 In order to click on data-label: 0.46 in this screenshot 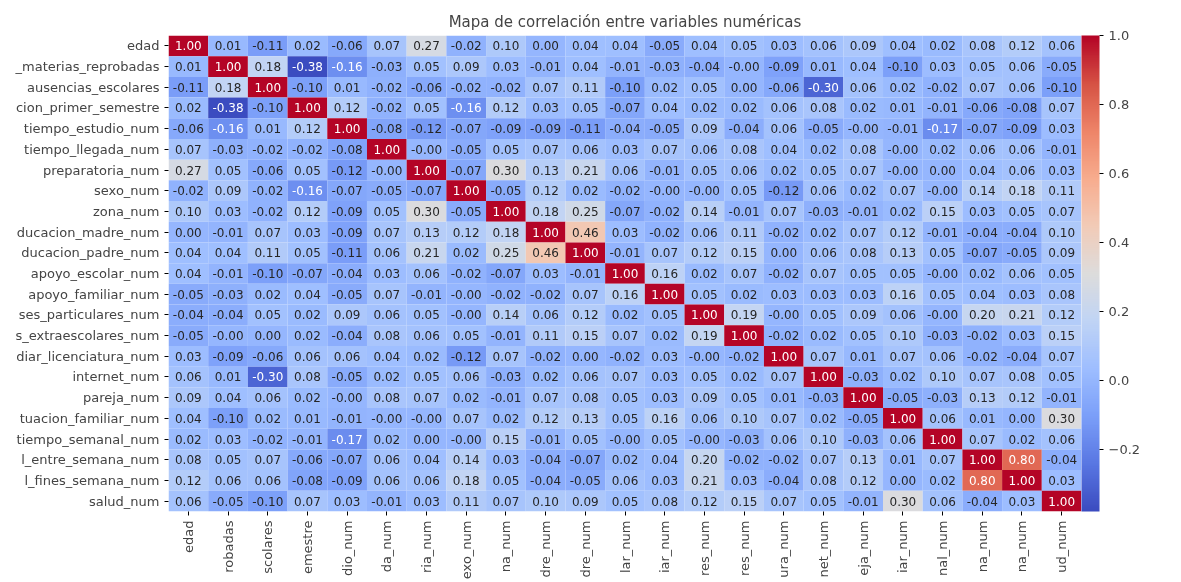, I will do `click(585, 232)`.